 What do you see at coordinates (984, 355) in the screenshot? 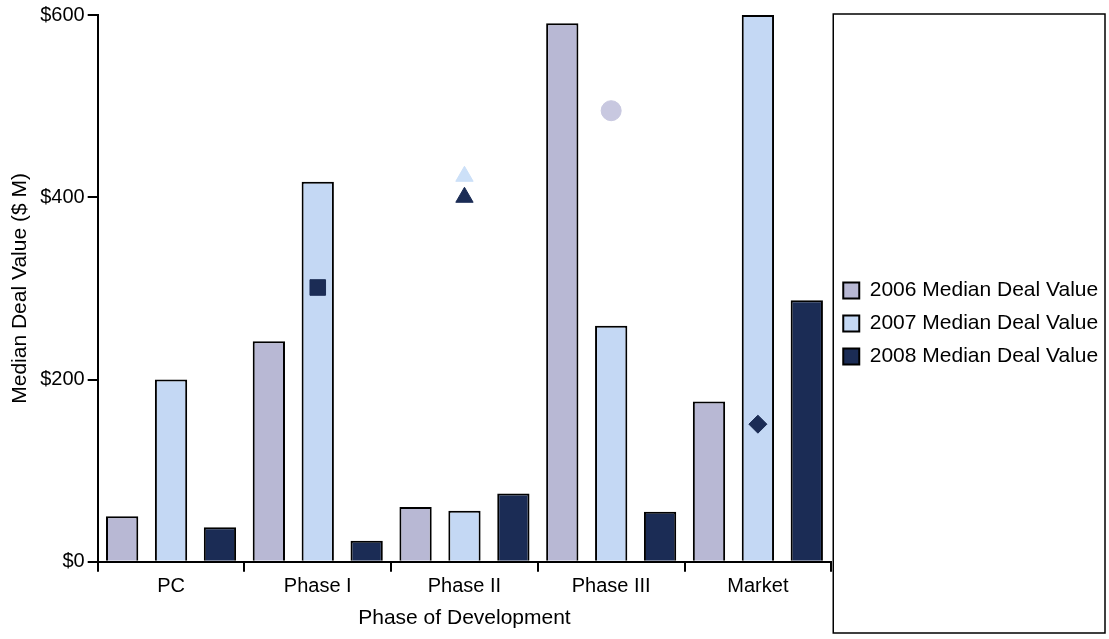
I see `legend-label: 2008 Median Deal Value` at bounding box center [984, 355].